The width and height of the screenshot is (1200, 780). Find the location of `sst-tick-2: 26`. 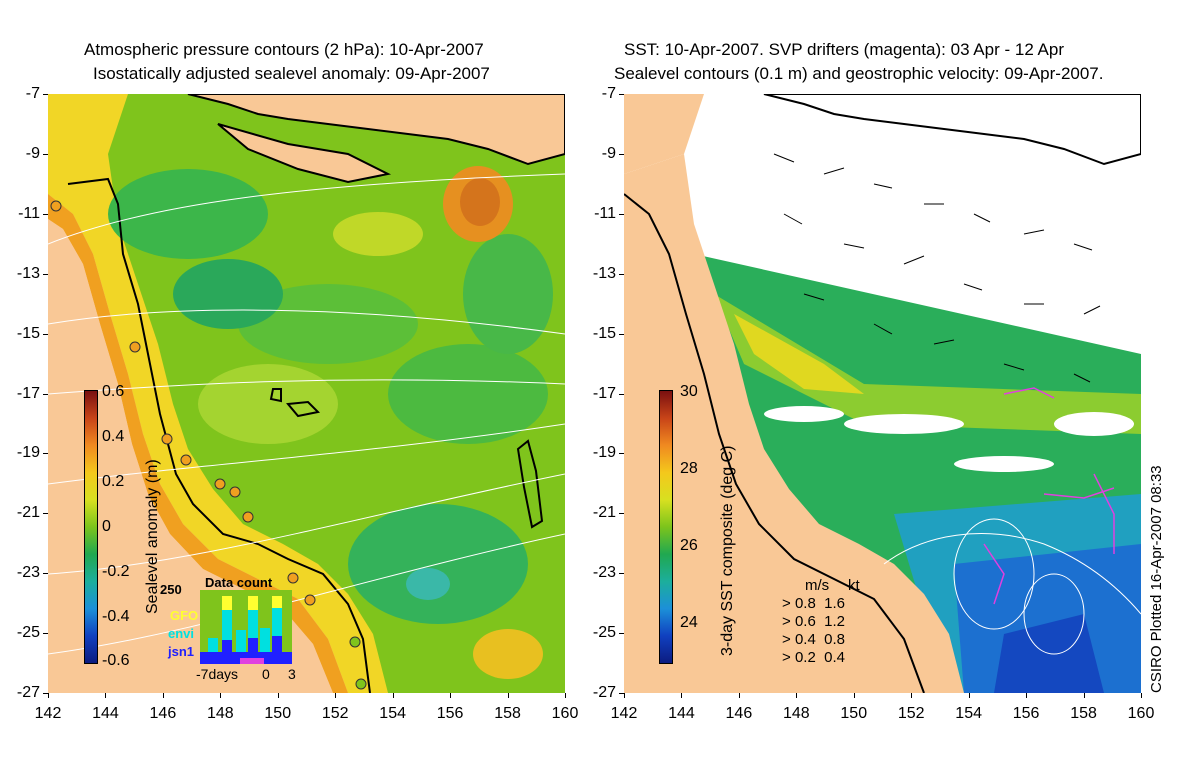

sst-tick-2: 26 is located at coordinates (689, 545).